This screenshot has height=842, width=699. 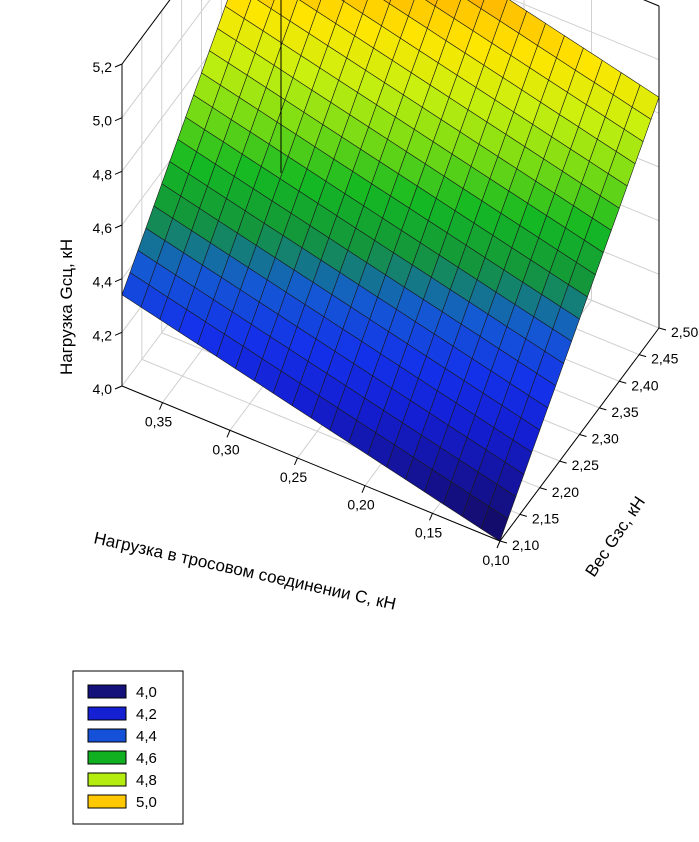 I want to click on z-tick-label: 4,8, so click(x=103, y=174).